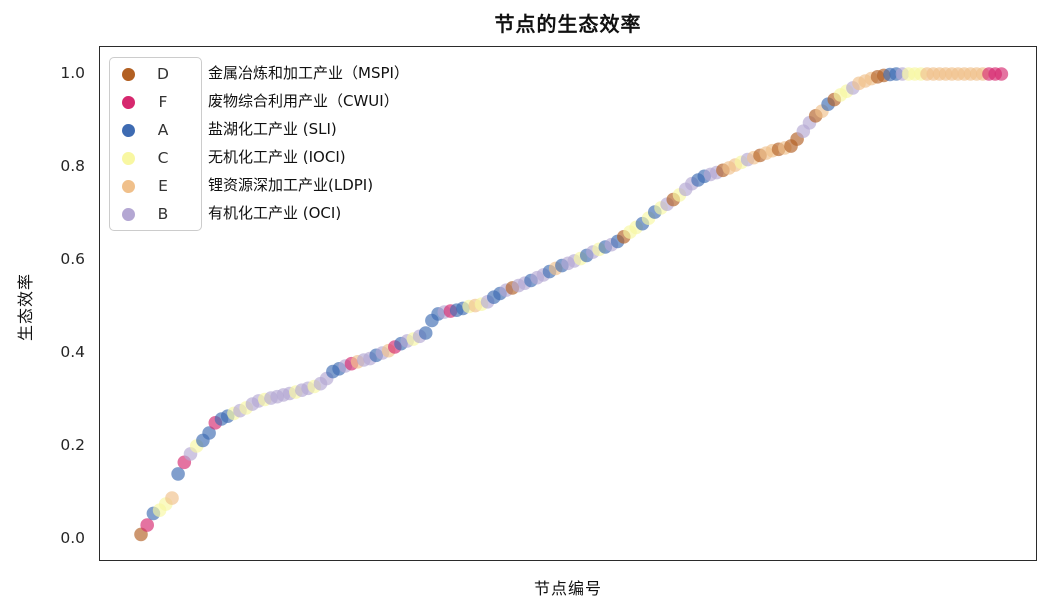  I want to click on legend-label: 盐湖化工产业 (SLI), so click(272, 129).